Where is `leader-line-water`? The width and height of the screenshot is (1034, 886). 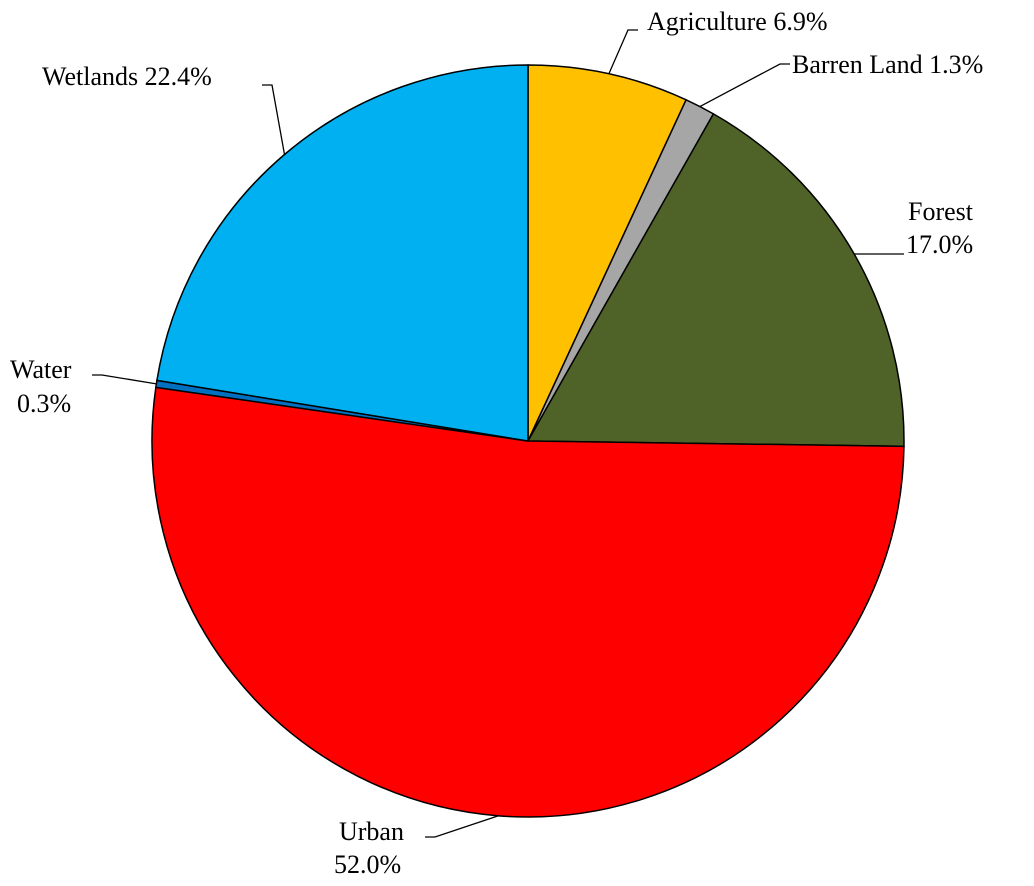 leader-line-water is located at coordinates (124, 379).